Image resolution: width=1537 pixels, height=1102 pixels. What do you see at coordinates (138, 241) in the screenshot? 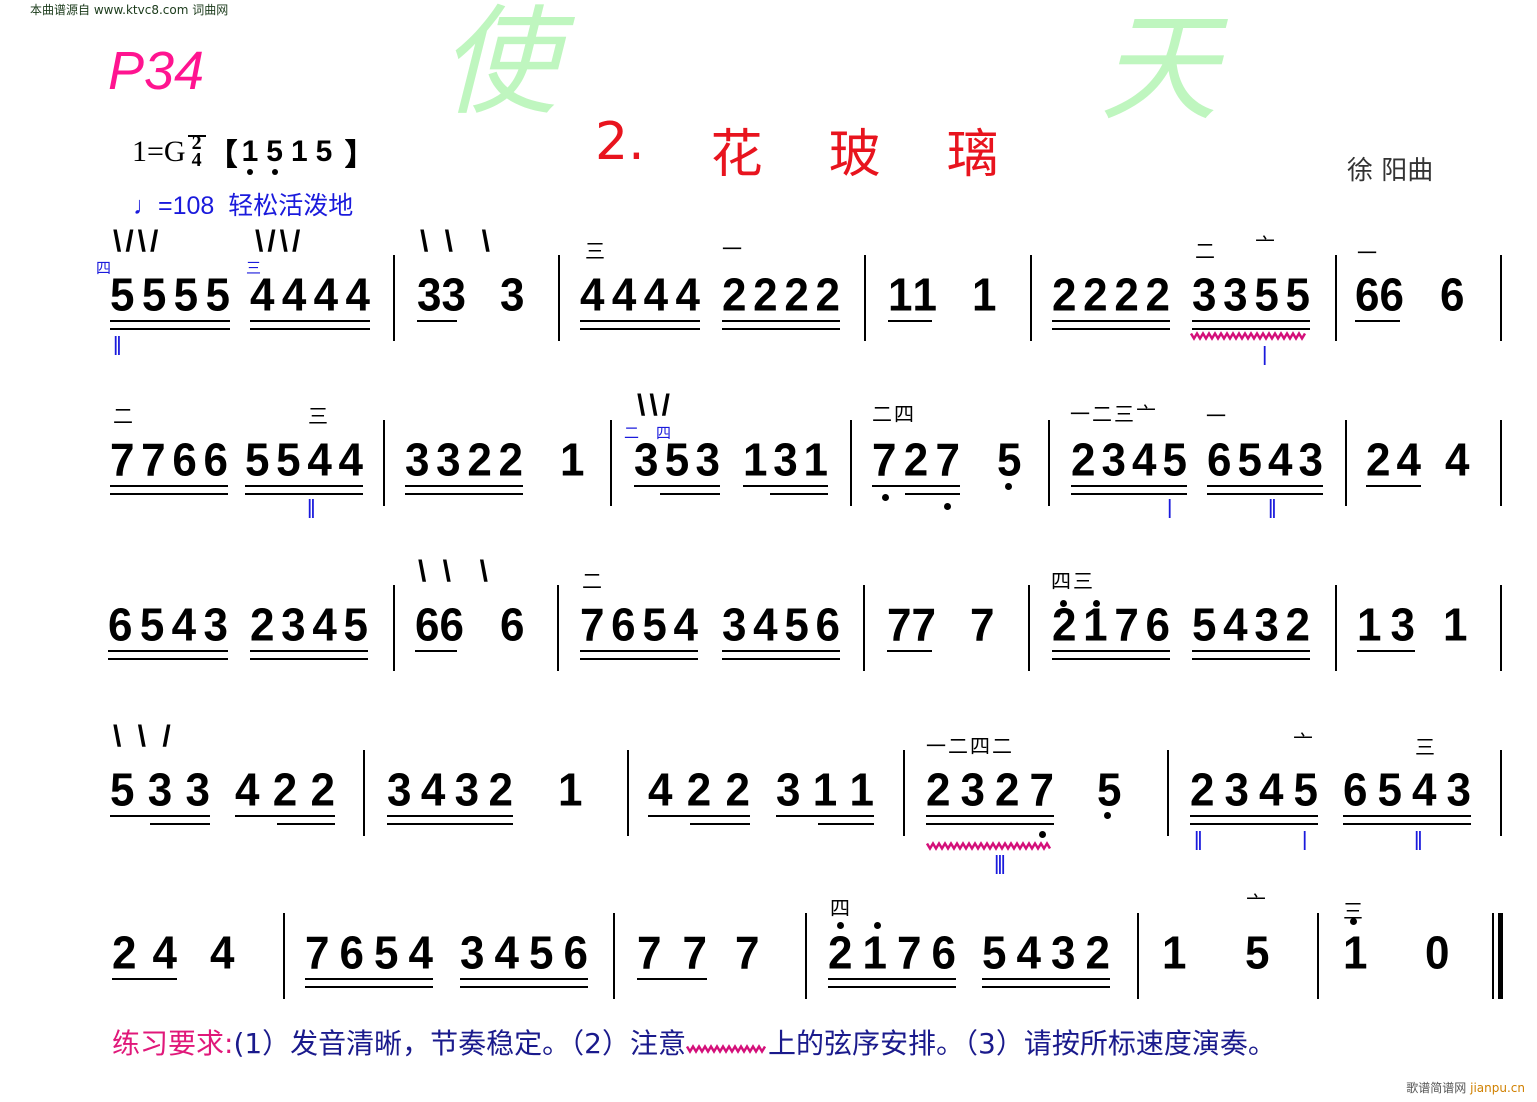
I see `bowing-mark: \/\/` at bounding box center [138, 241].